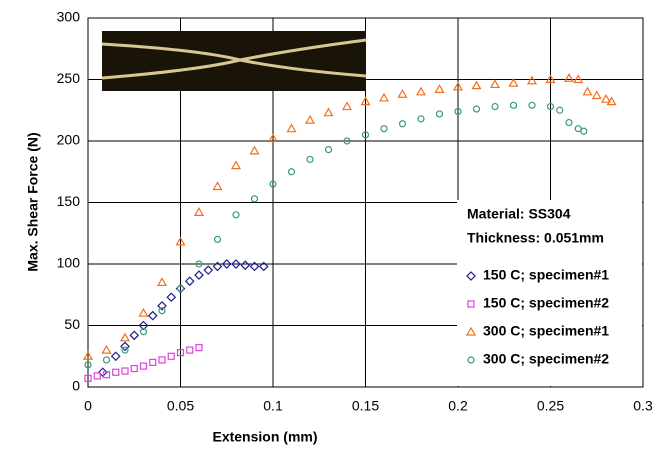 The width and height of the screenshot is (671, 450). I want to click on legend-label: 300 C; specimen#1, so click(546, 331).